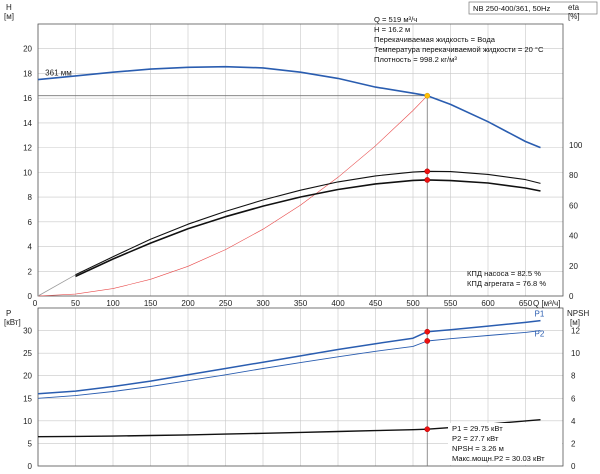  Describe the element at coordinates (188, 303) in the screenshot. I see `x-tick-label: 200` at that location.